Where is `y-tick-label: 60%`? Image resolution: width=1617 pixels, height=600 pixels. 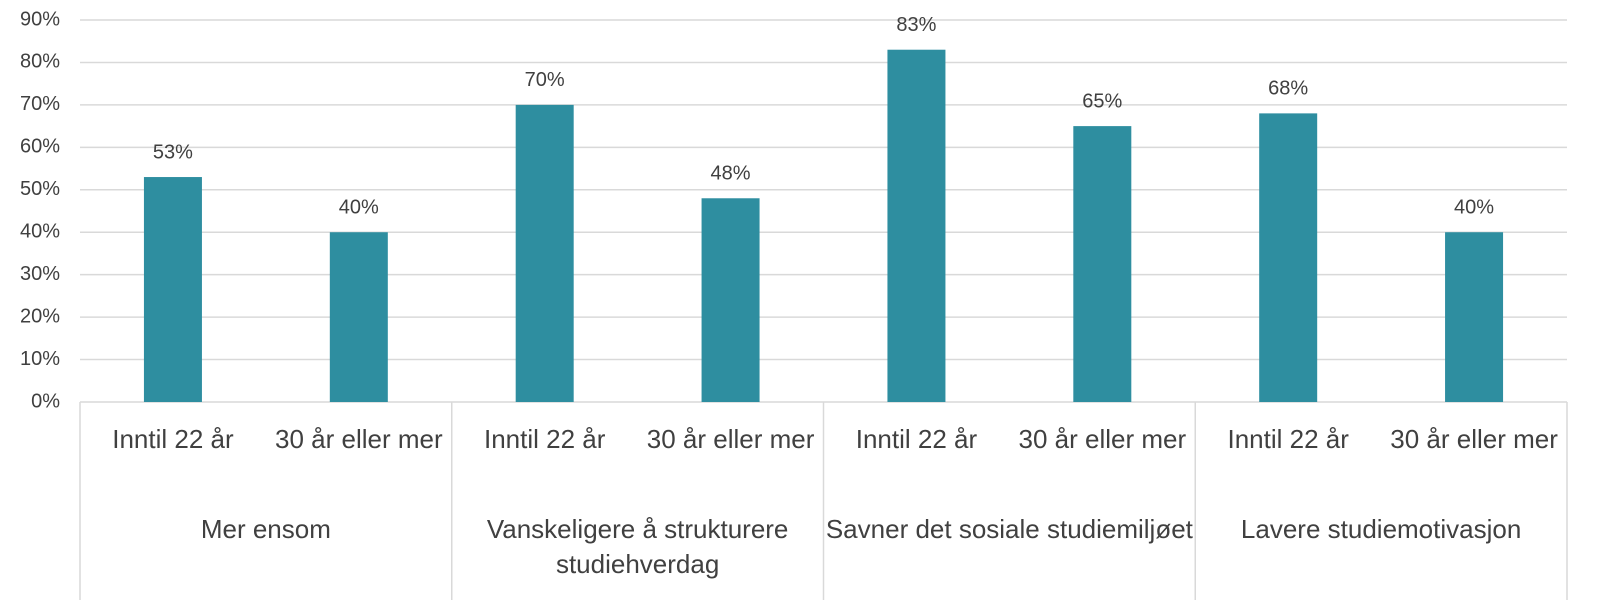
y-tick-label: 60% is located at coordinates (40, 147).